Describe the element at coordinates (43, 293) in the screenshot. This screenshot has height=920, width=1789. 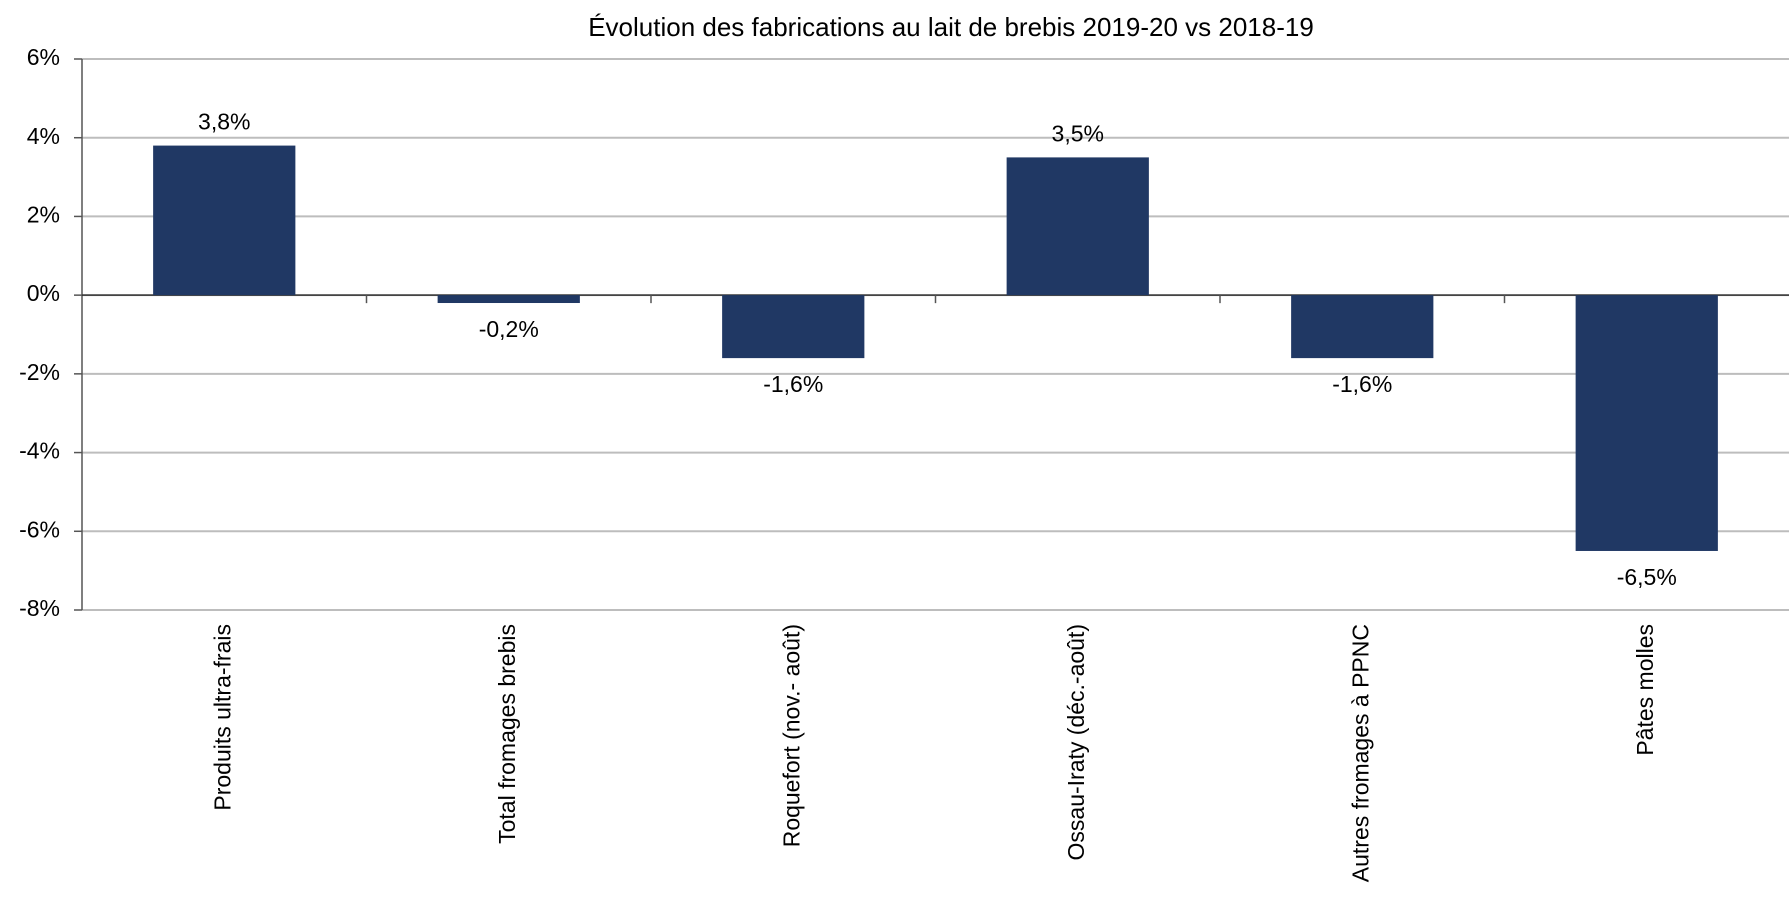
I see `y-tick-label: 0%` at that location.